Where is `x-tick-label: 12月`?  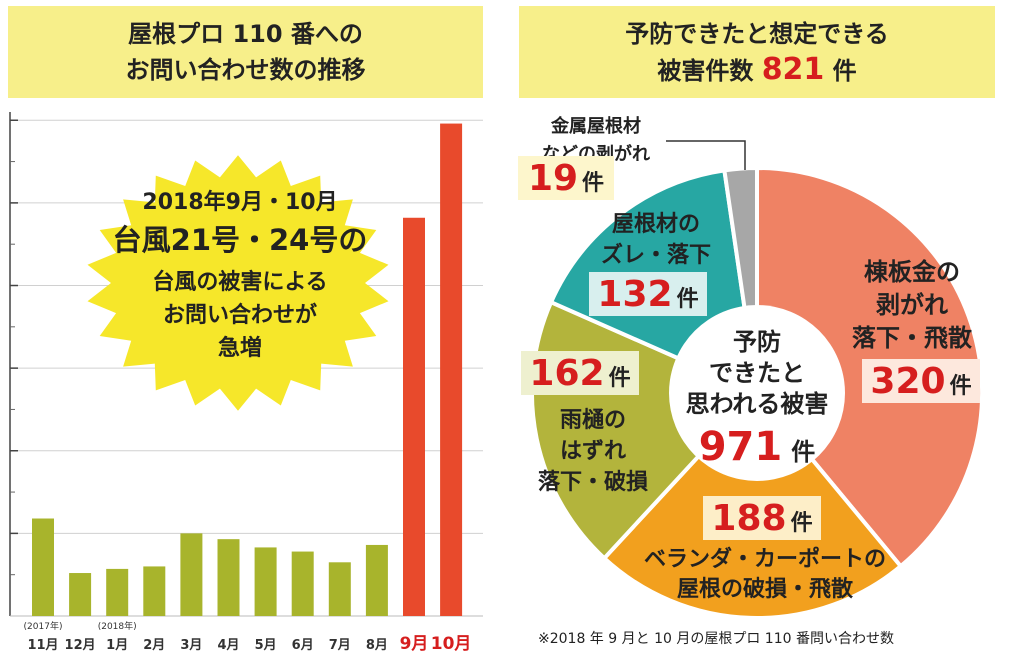
x-tick-label: 12月 is located at coordinates (80, 645).